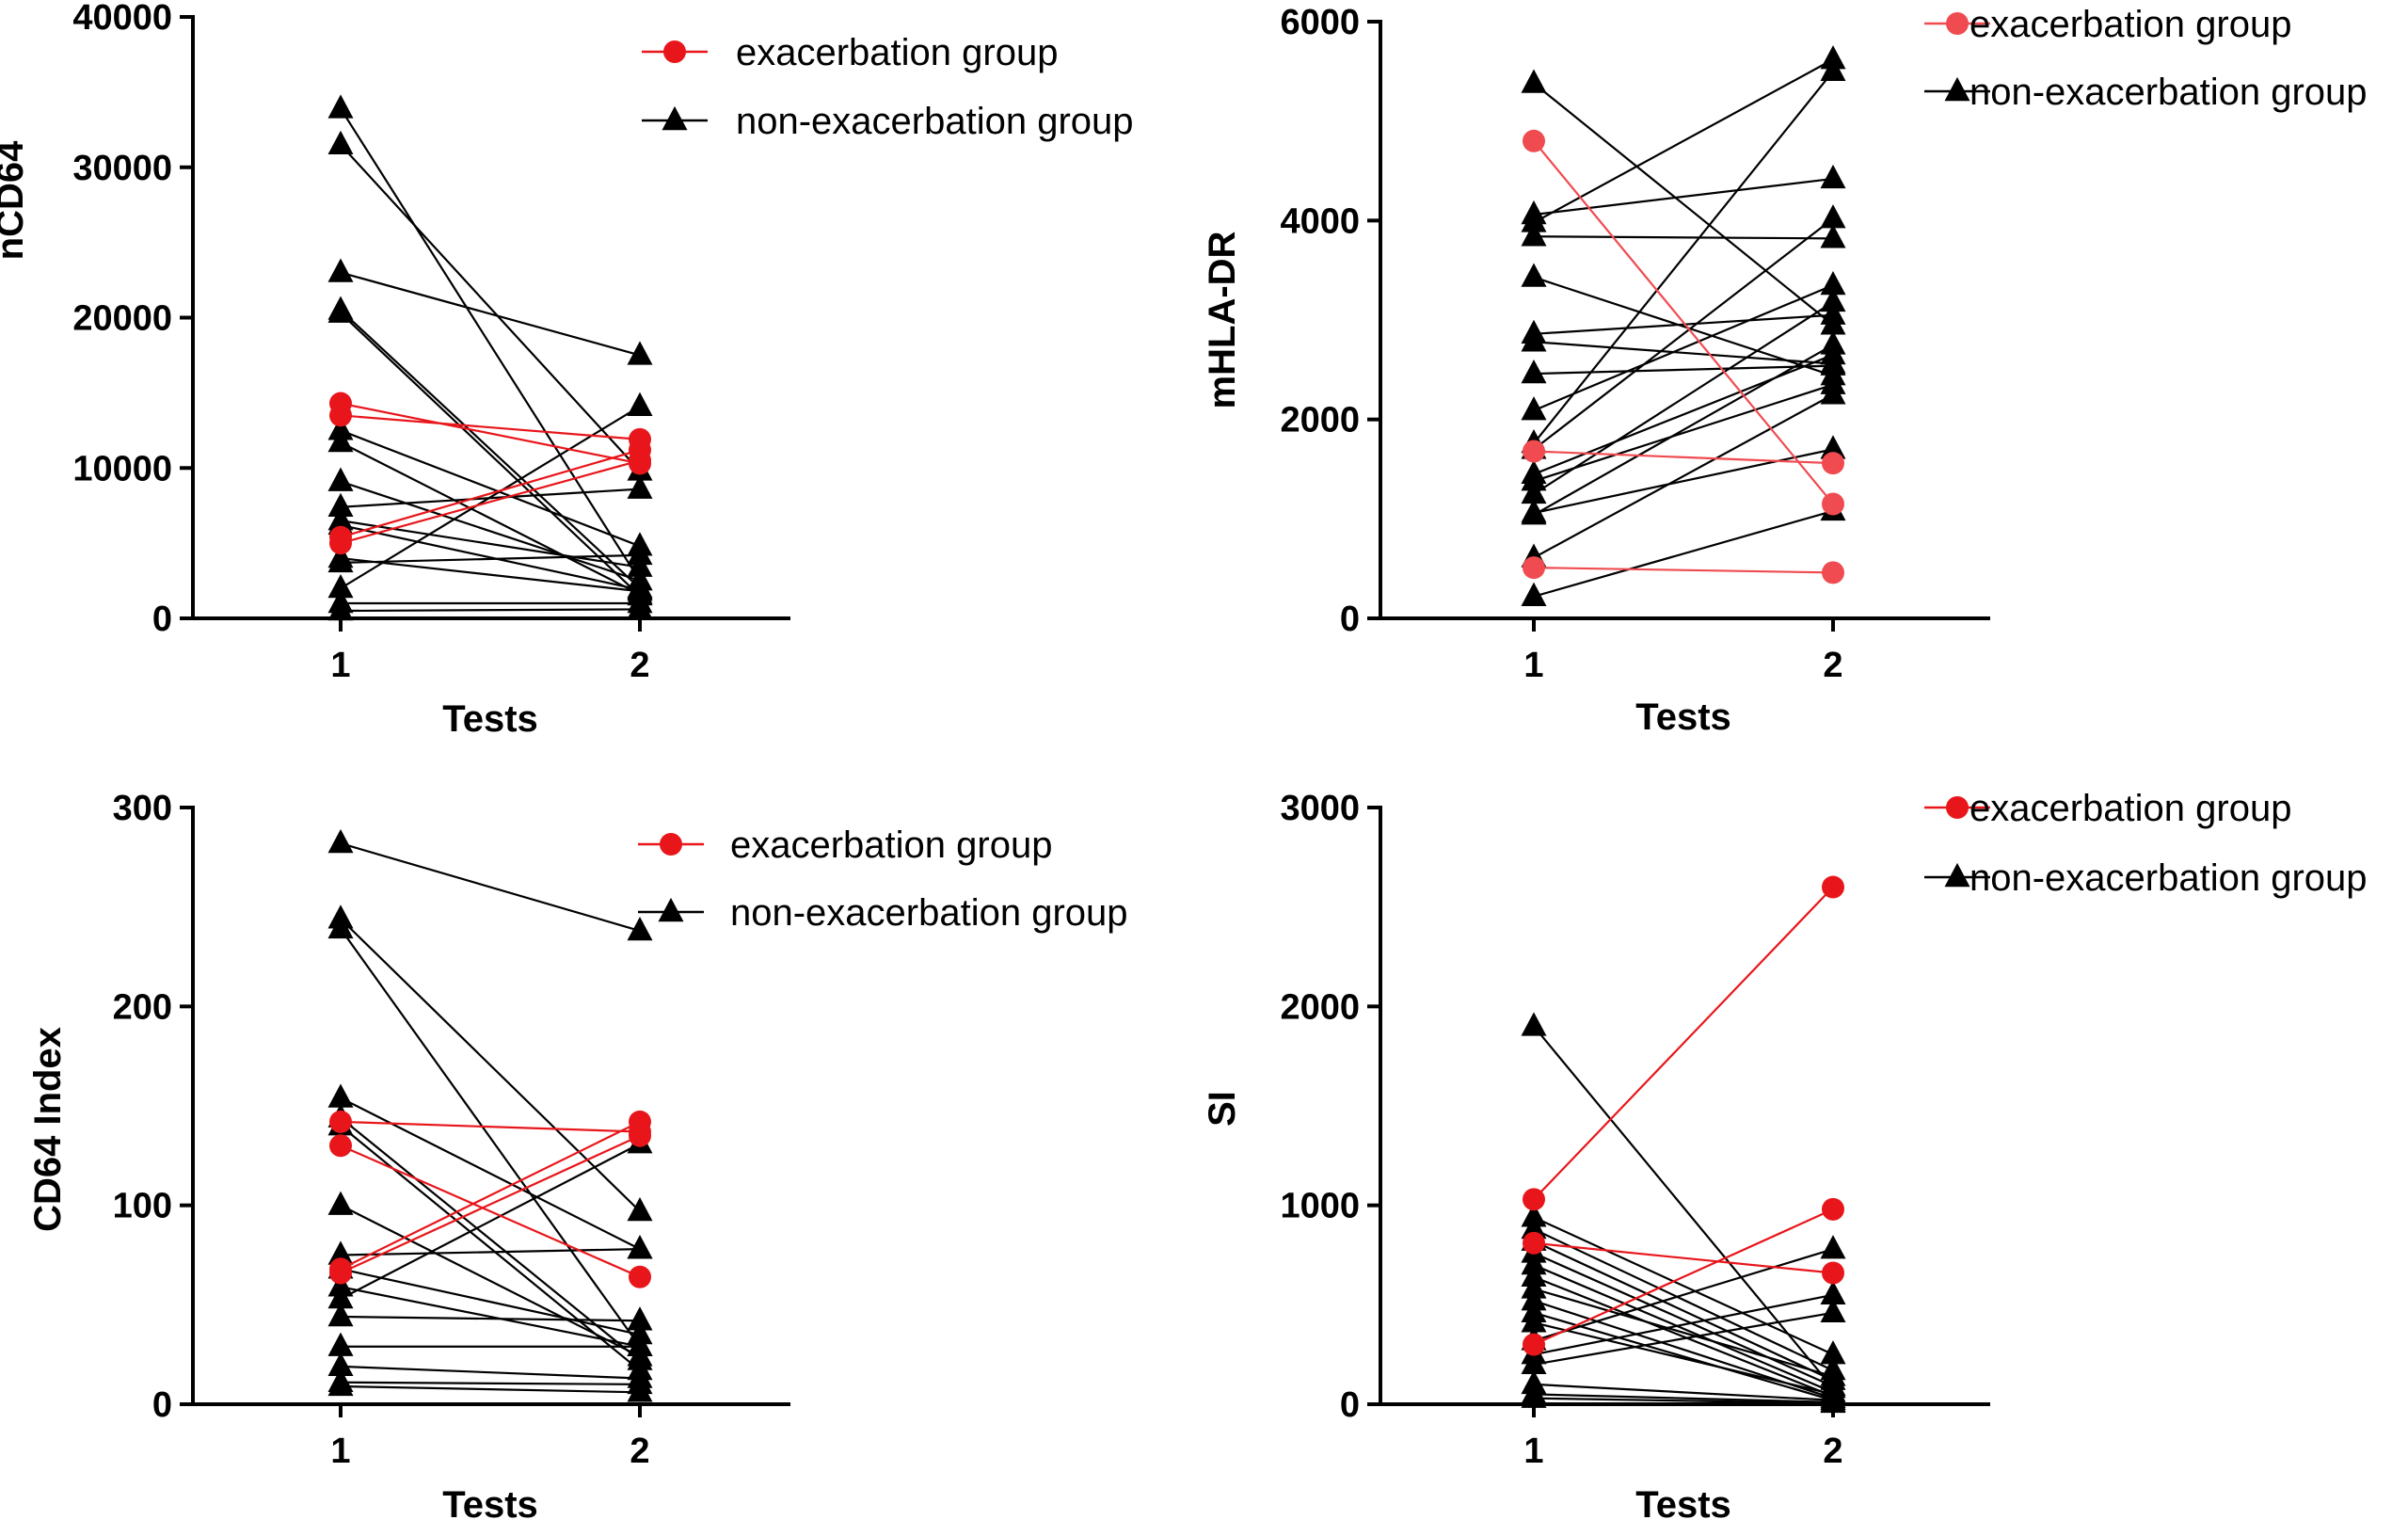  What do you see at coordinates (1320, 420) in the screenshot?
I see `y-tick-label: 2000` at bounding box center [1320, 420].